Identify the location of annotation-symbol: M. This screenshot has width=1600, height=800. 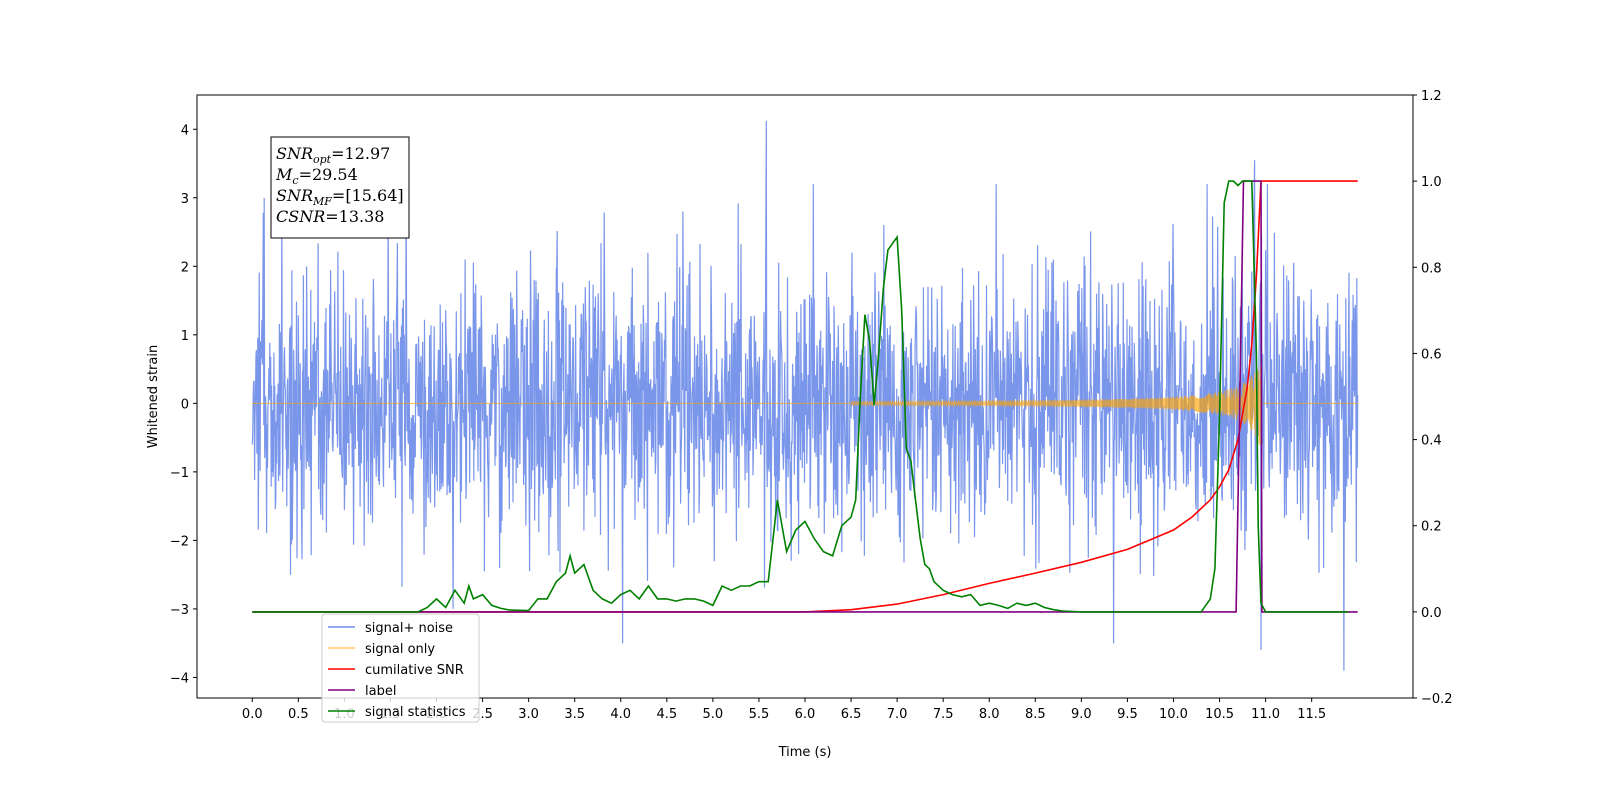
(284, 174).